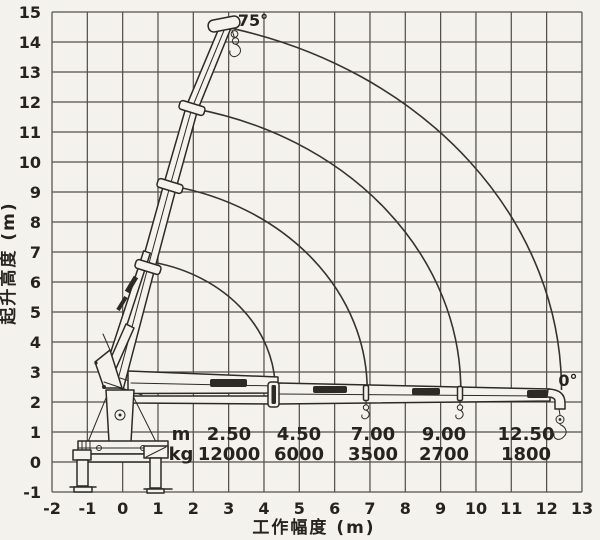  What do you see at coordinates (204, 400) in the screenshot?
I see `boom-lower-chord` at bounding box center [204, 400].